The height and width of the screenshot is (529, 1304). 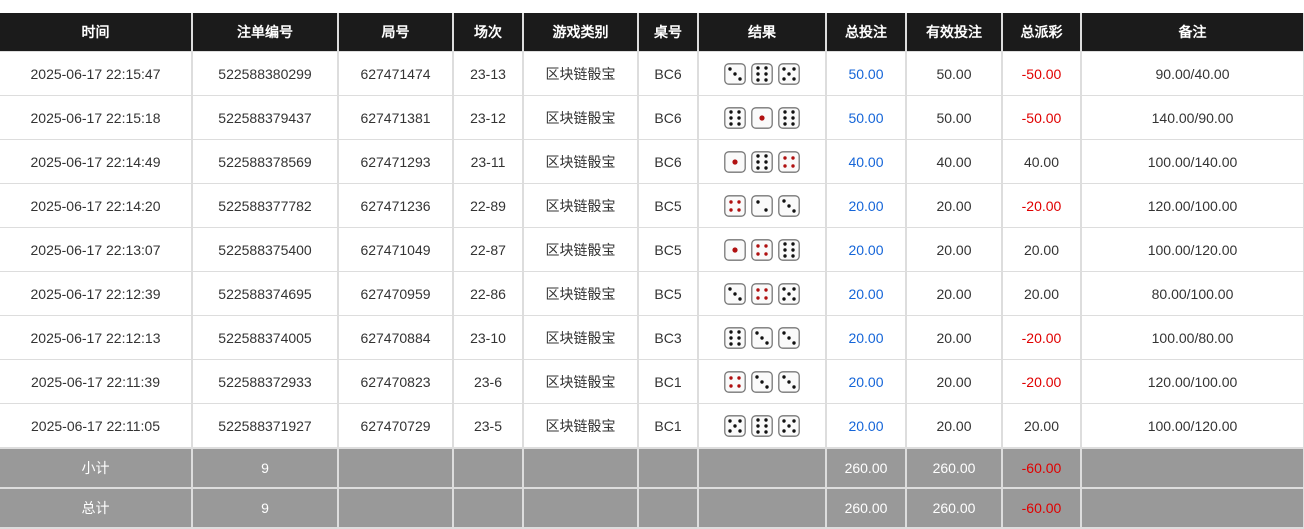 I want to click on bet-id-cell: 522588375400, so click(x=265, y=249).